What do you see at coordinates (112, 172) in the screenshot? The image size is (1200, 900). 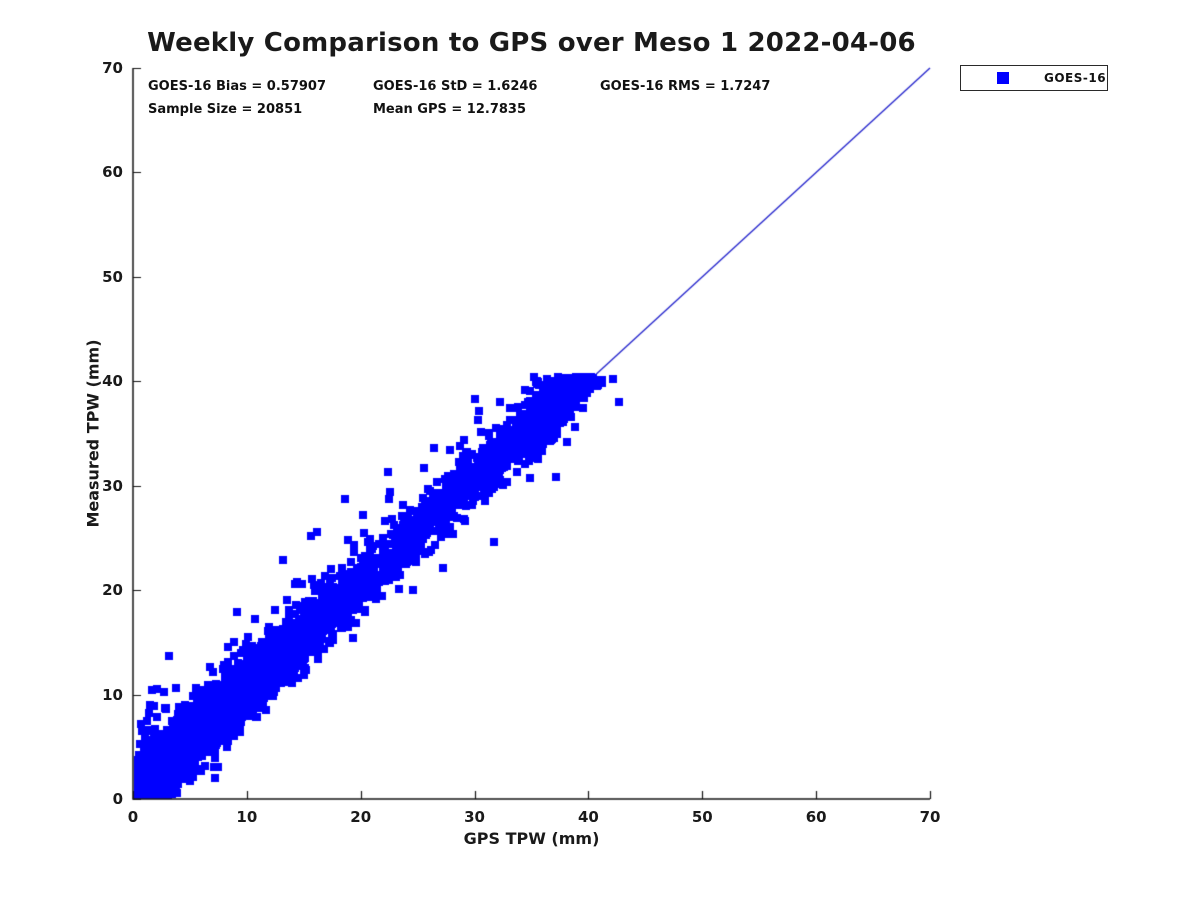 I see `y-tick-label: 60` at bounding box center [112, 172].